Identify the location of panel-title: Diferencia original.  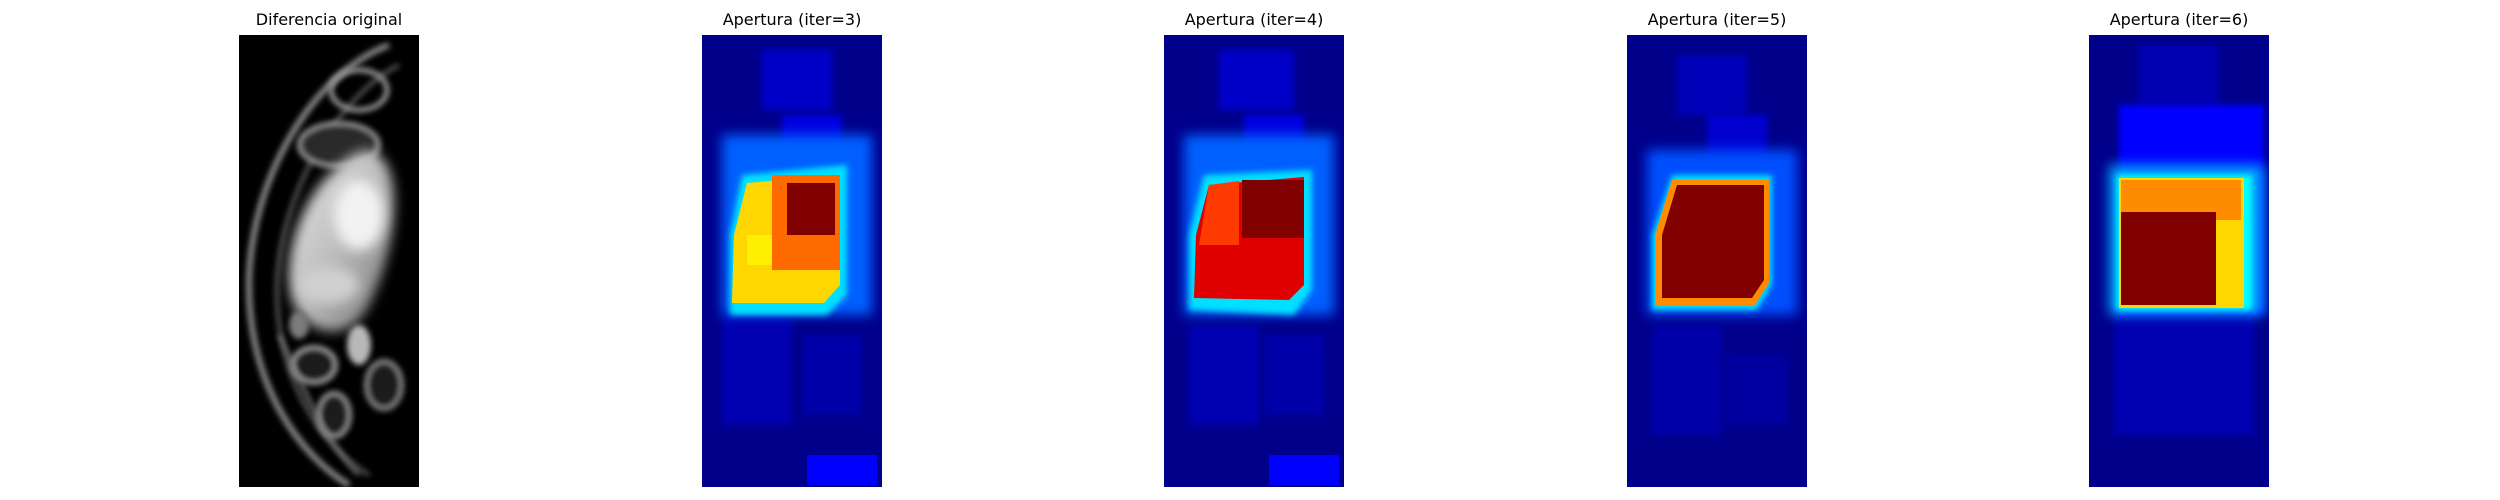
(329, 19).